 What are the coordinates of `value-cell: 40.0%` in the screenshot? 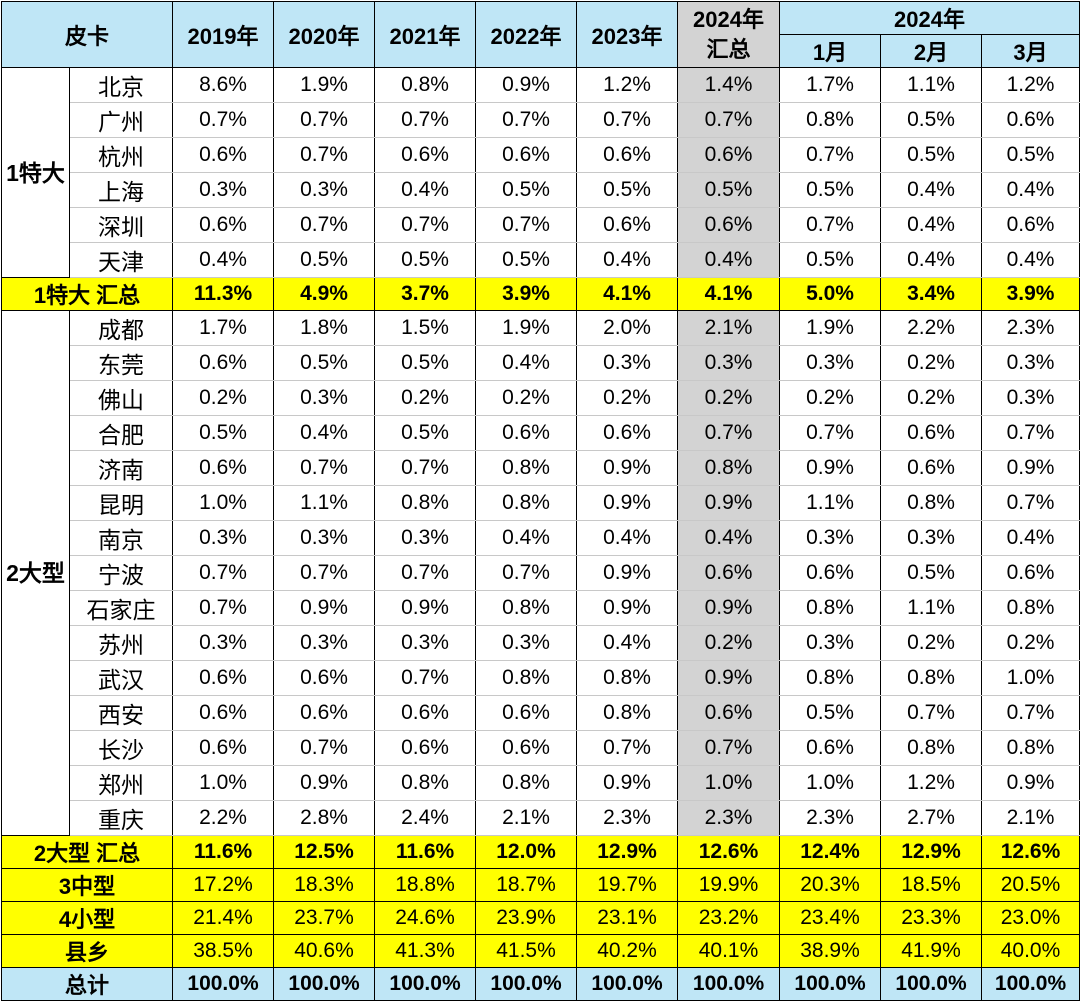 It's located at (1030, 951).